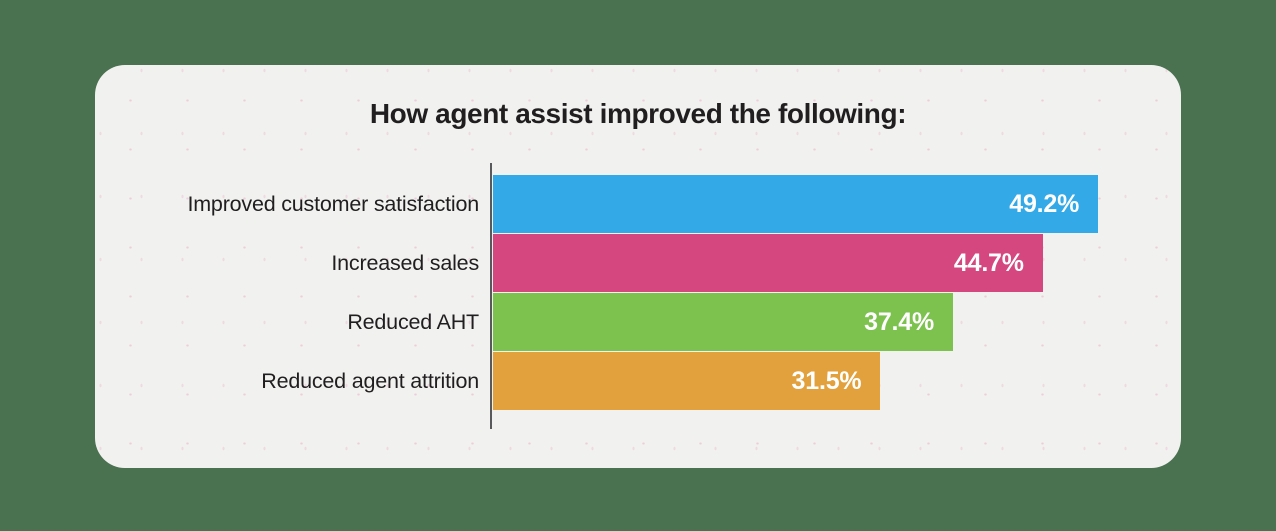 The width and height of the screenshot is (1276, 531). I want to click on bar-row: Increased sales 44.7%, so click(638, 263).